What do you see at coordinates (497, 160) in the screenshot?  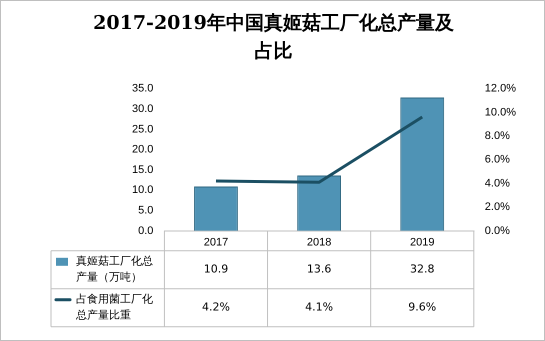 I see `y2-tick-label: 6.0%` at bounding box center [497, 160].